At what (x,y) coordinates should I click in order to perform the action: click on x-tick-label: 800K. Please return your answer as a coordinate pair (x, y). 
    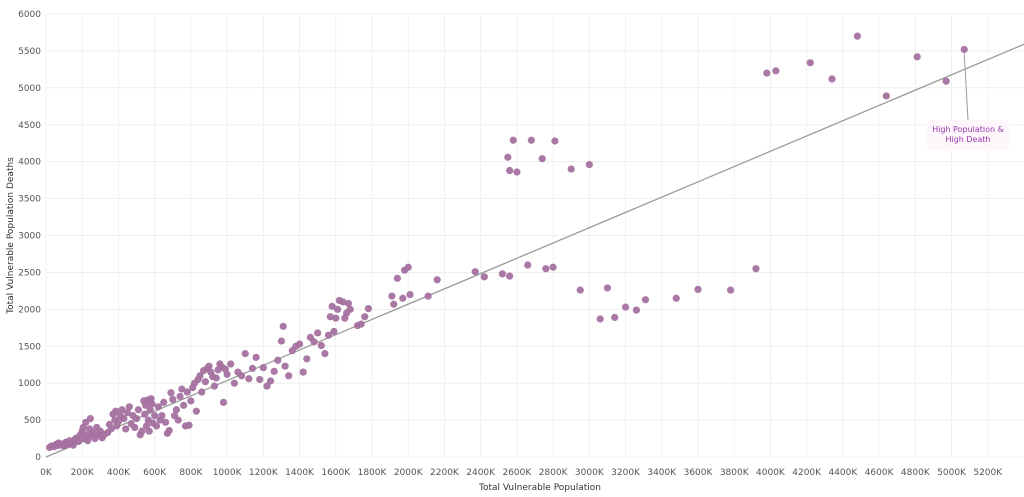
    Looking at the image, I should click on (191, 473).